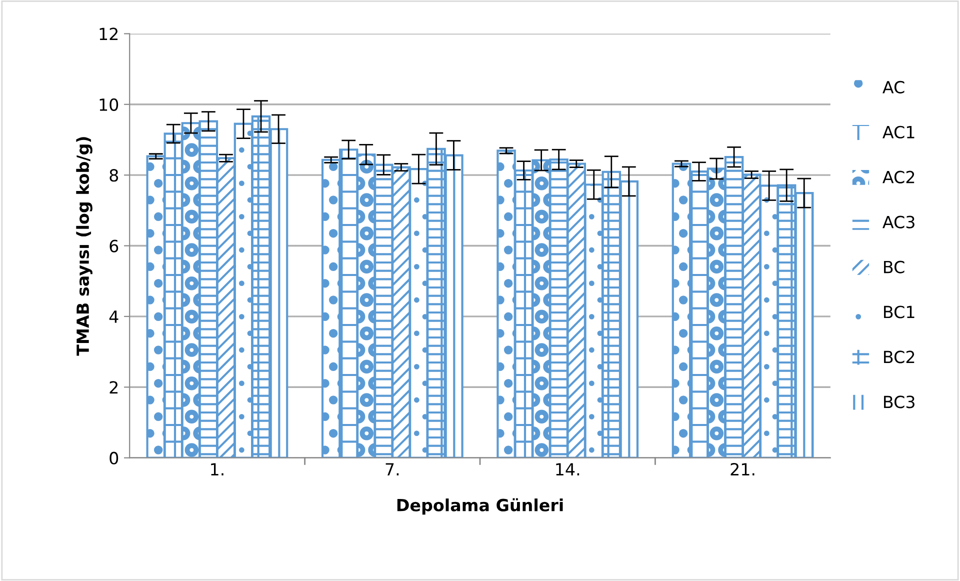 The height and width of the screenshot is (581, 960). Describe the element at coordinates (899, 312) in the screenshot. I see `legend-label: BC1` at that location.